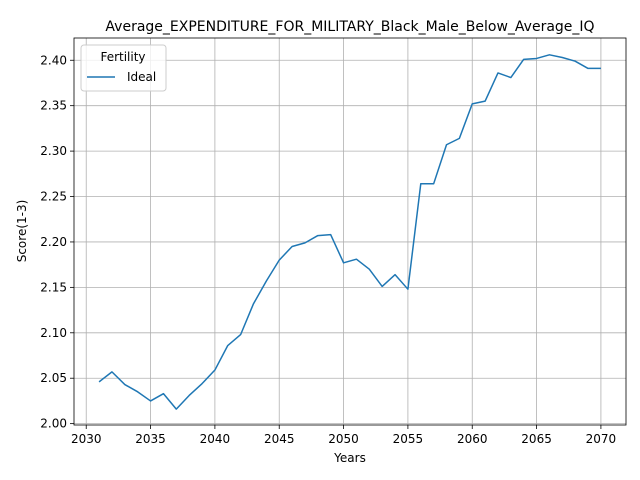 This screenshot has width=640, height=480. Describe the element at coordinates (279, 439) in the screenshot. I see `x-tick-label: 2045` at that location.